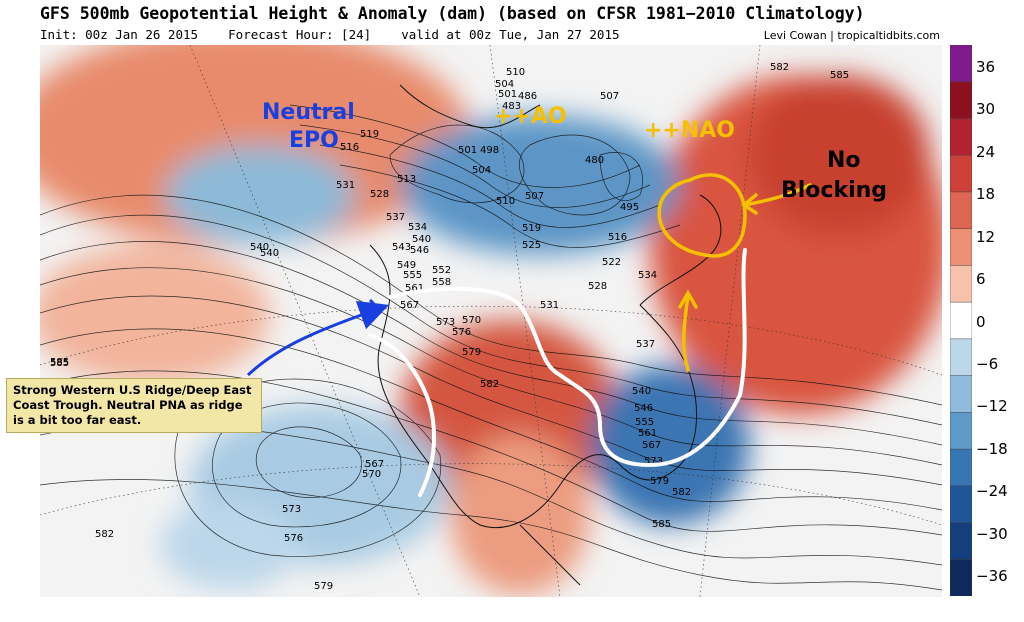  I want to click on negative-anomaly-east-pacific, so click(230, 545).